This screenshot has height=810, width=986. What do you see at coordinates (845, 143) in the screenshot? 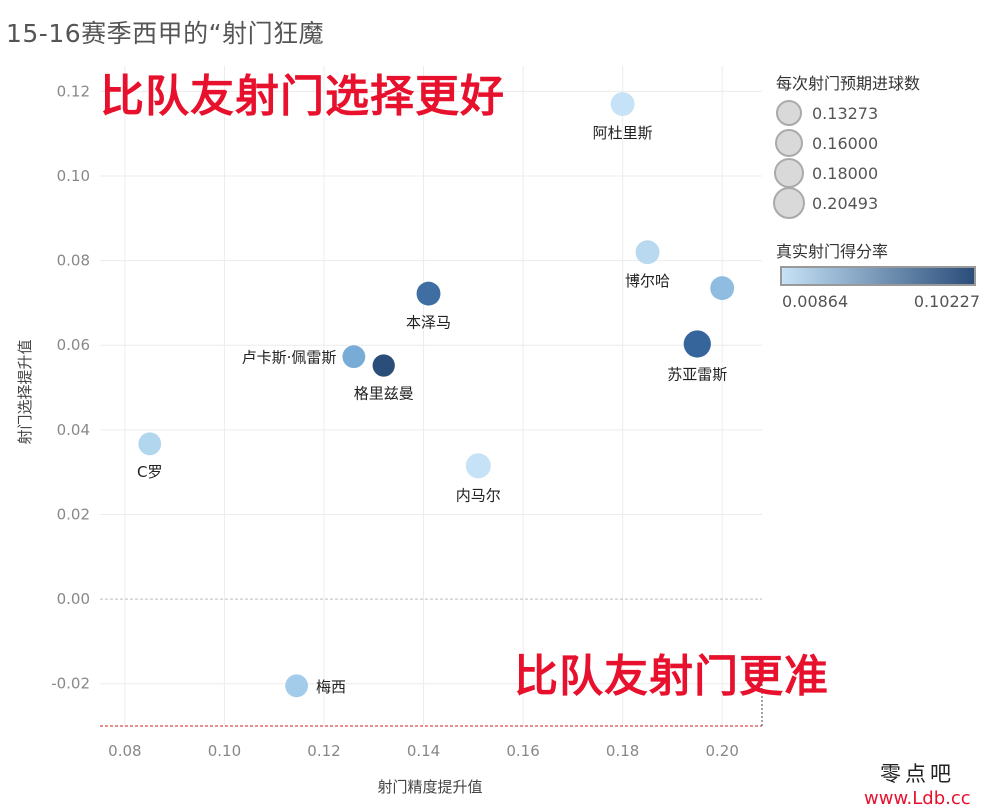
I see `size-legend-value: 0.16000` at bounding box center [845, 143].